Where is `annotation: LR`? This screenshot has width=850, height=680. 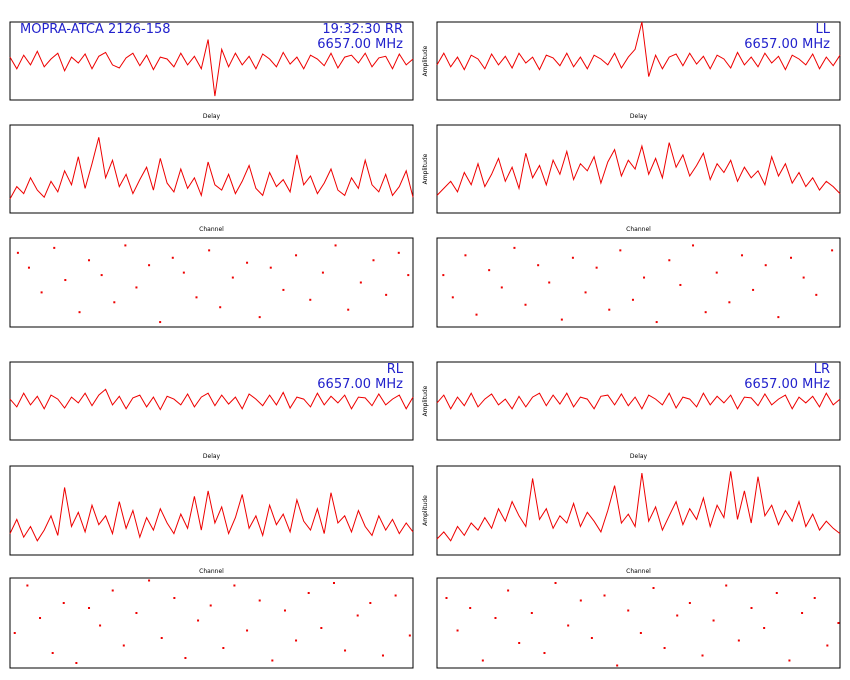
annotation: LR is located at coordinates (822, 369).